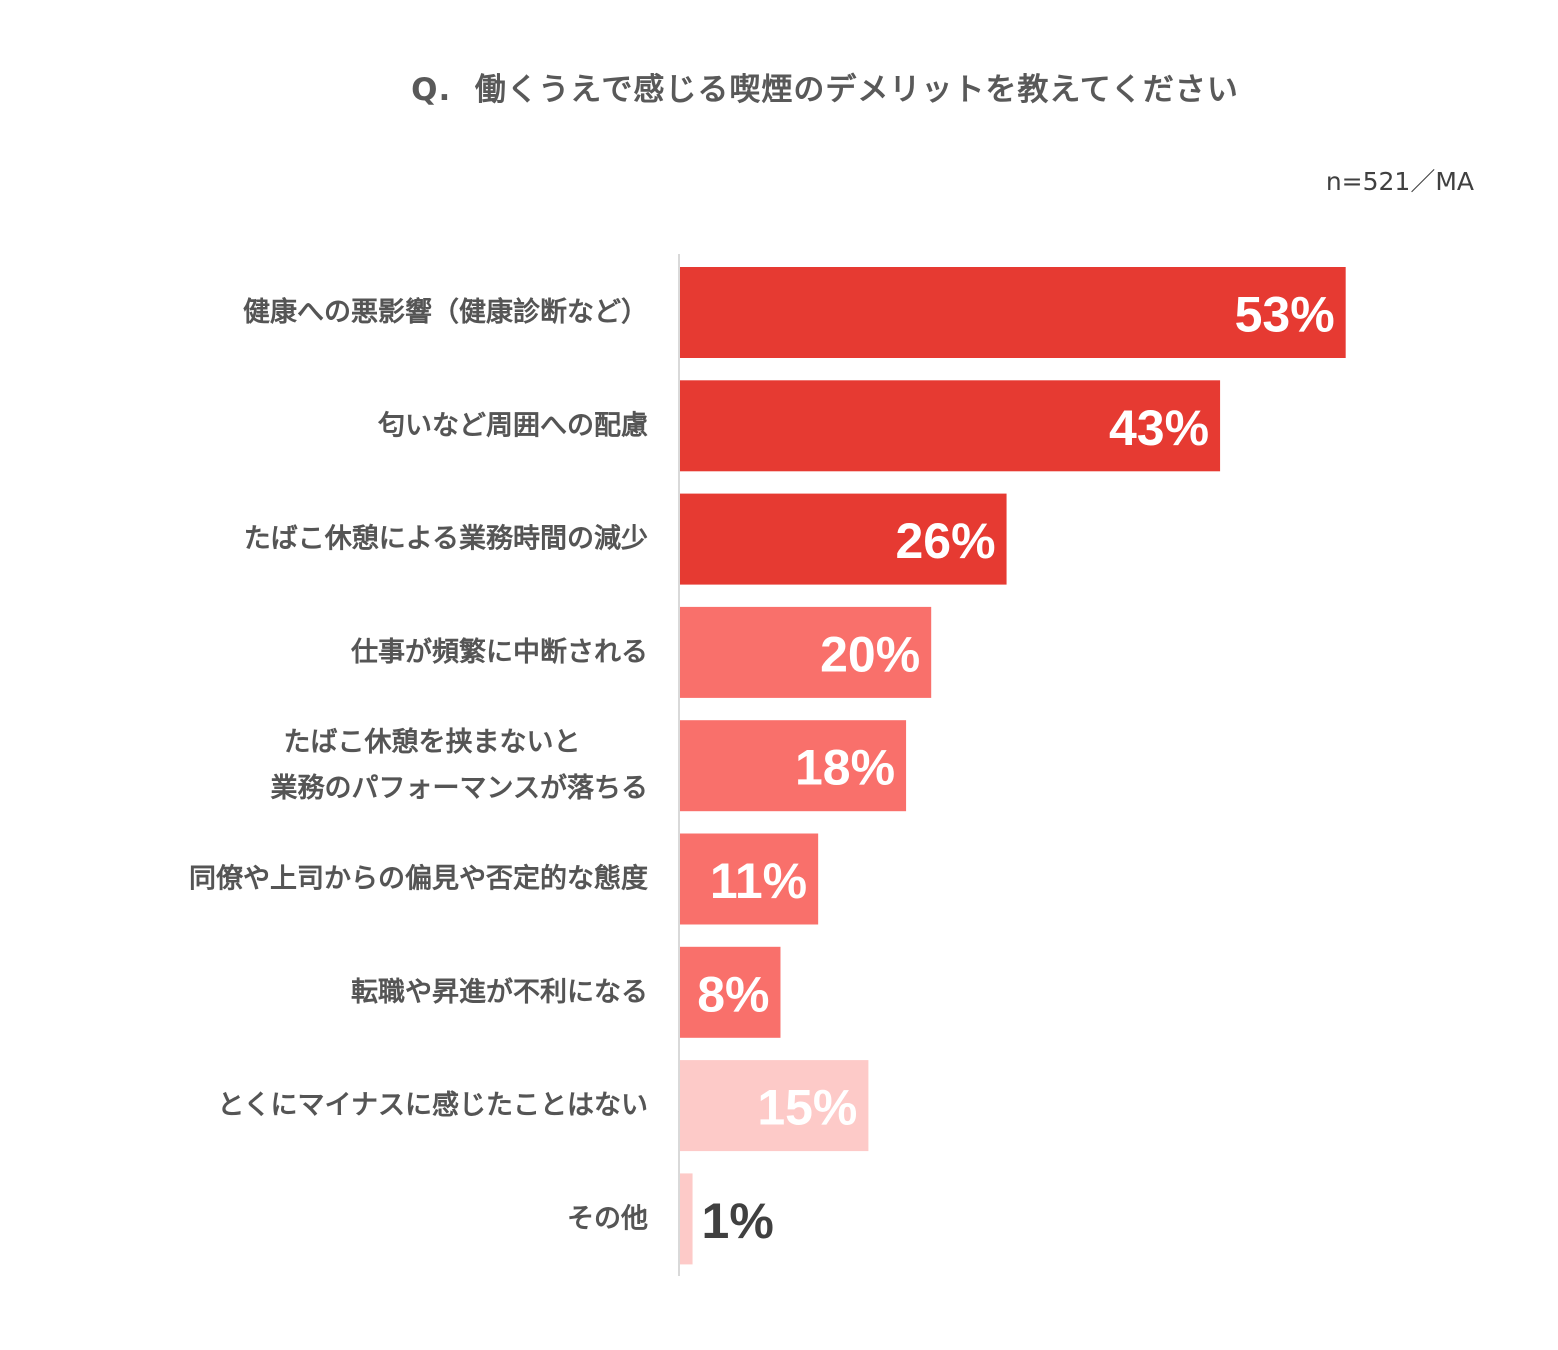 The width and height of the screenshot is (1558, 1350). Describe the element at coordinates (845, 768) in the screenshot. I see `value-label-5: 18%` at that location.